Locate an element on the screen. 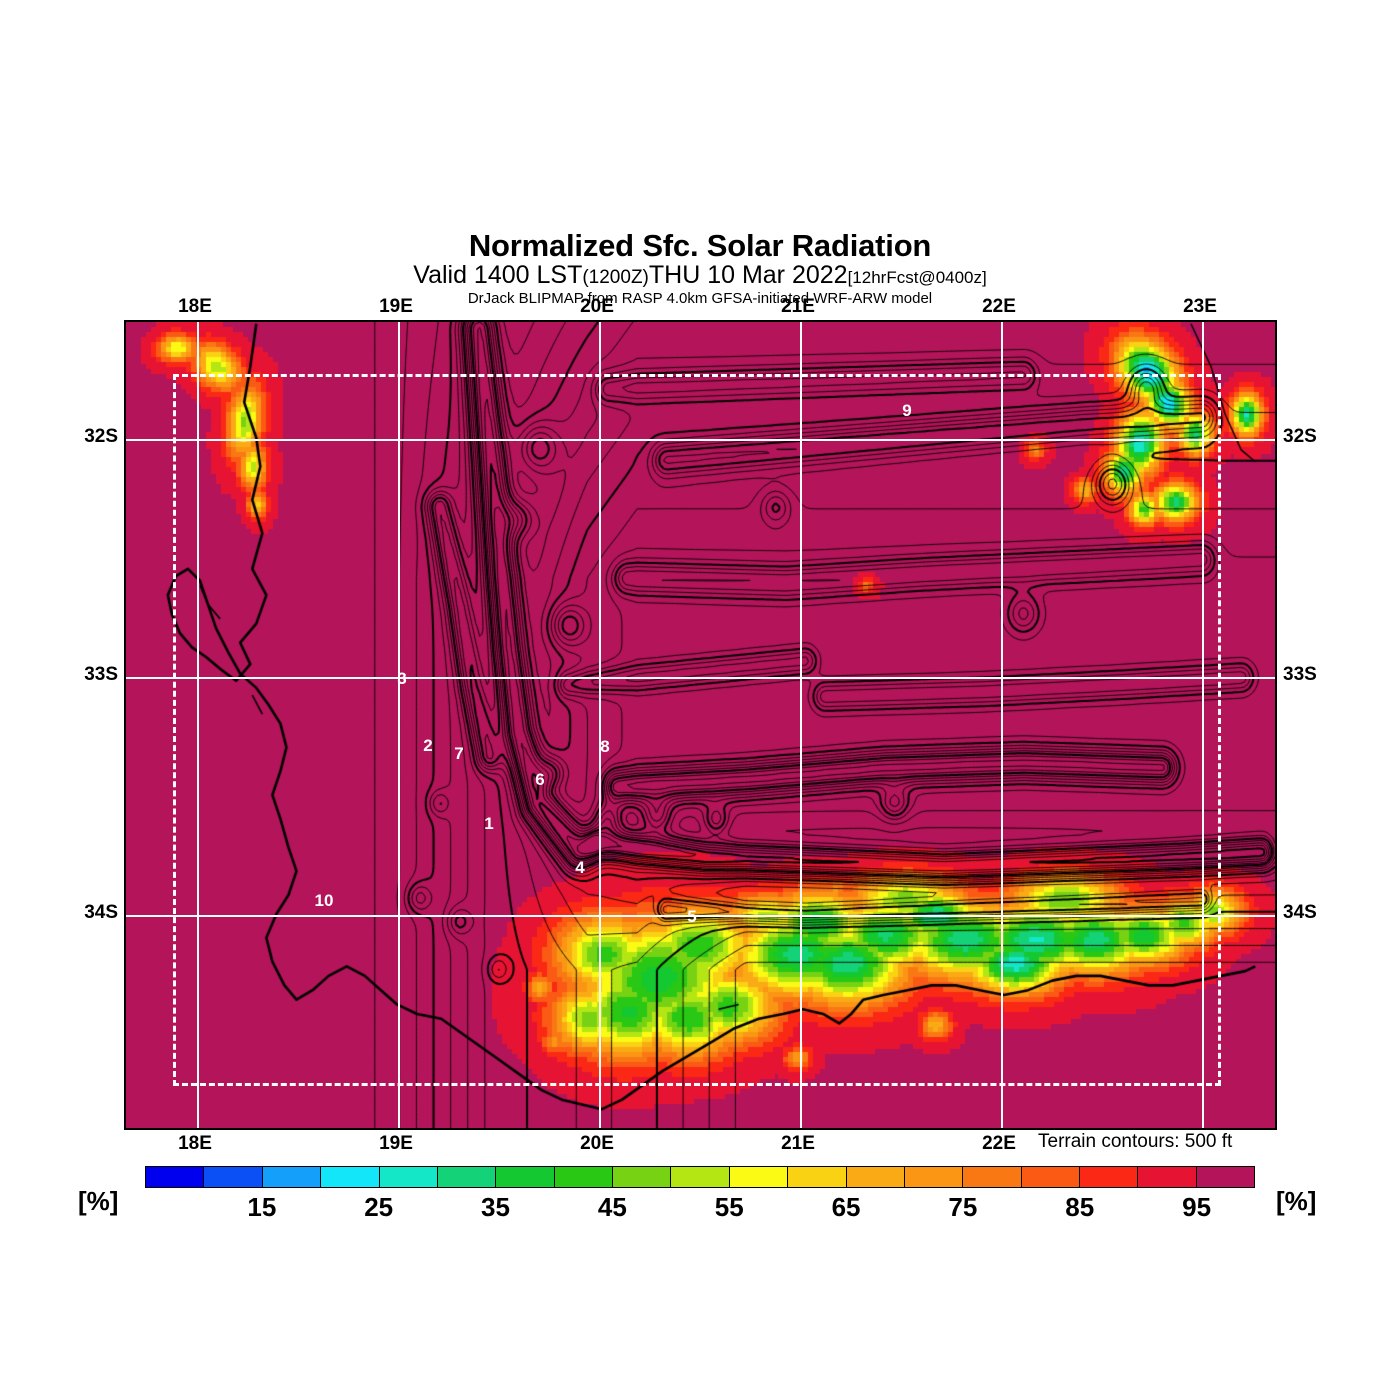 The width and height of the screenshot is (1400, 1400). page-title: Normalized Sfc. Solar Radiation is located at coordinates (700, 245).